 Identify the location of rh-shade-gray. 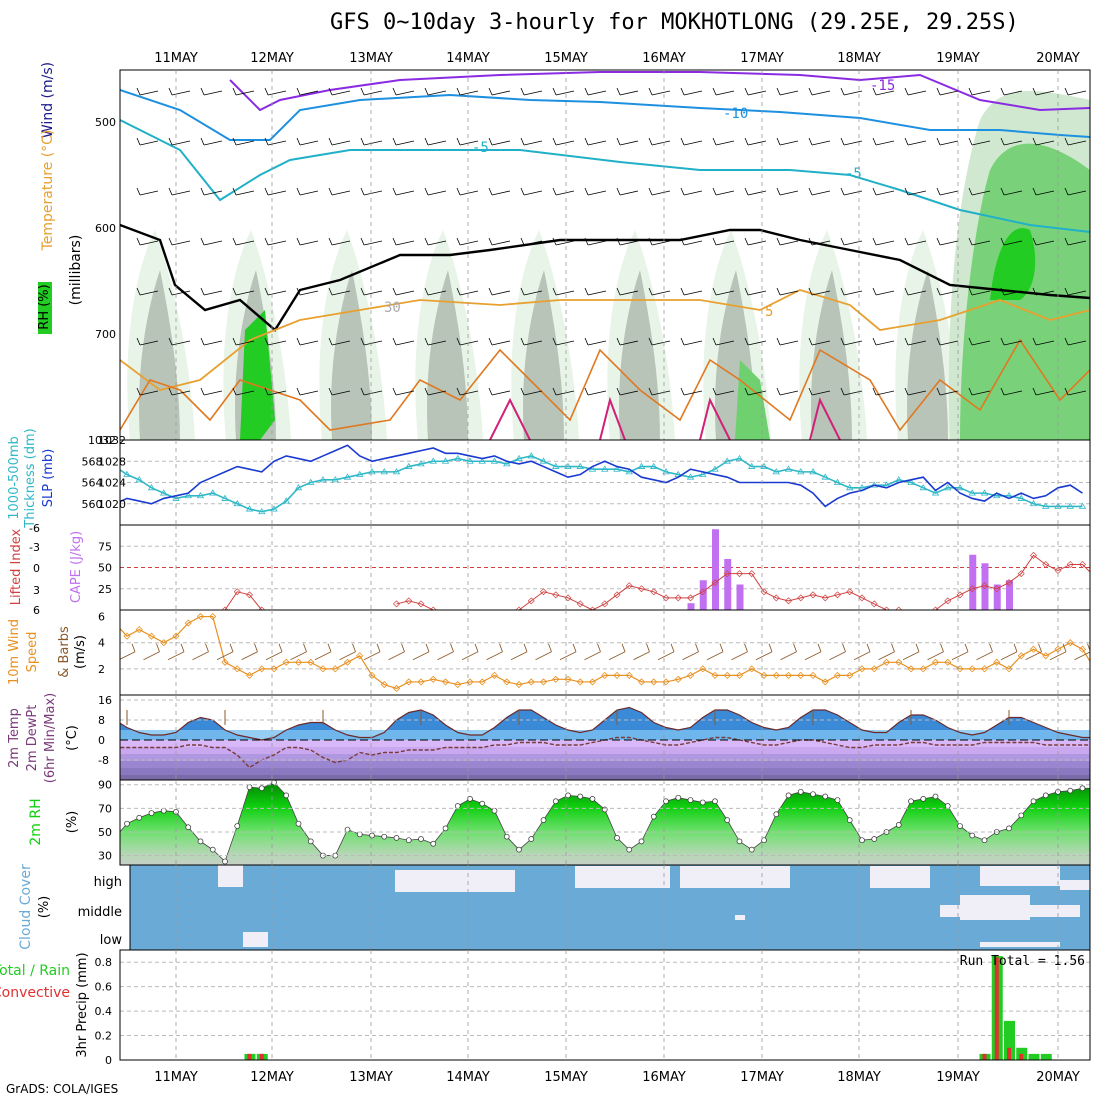
(447, 355).